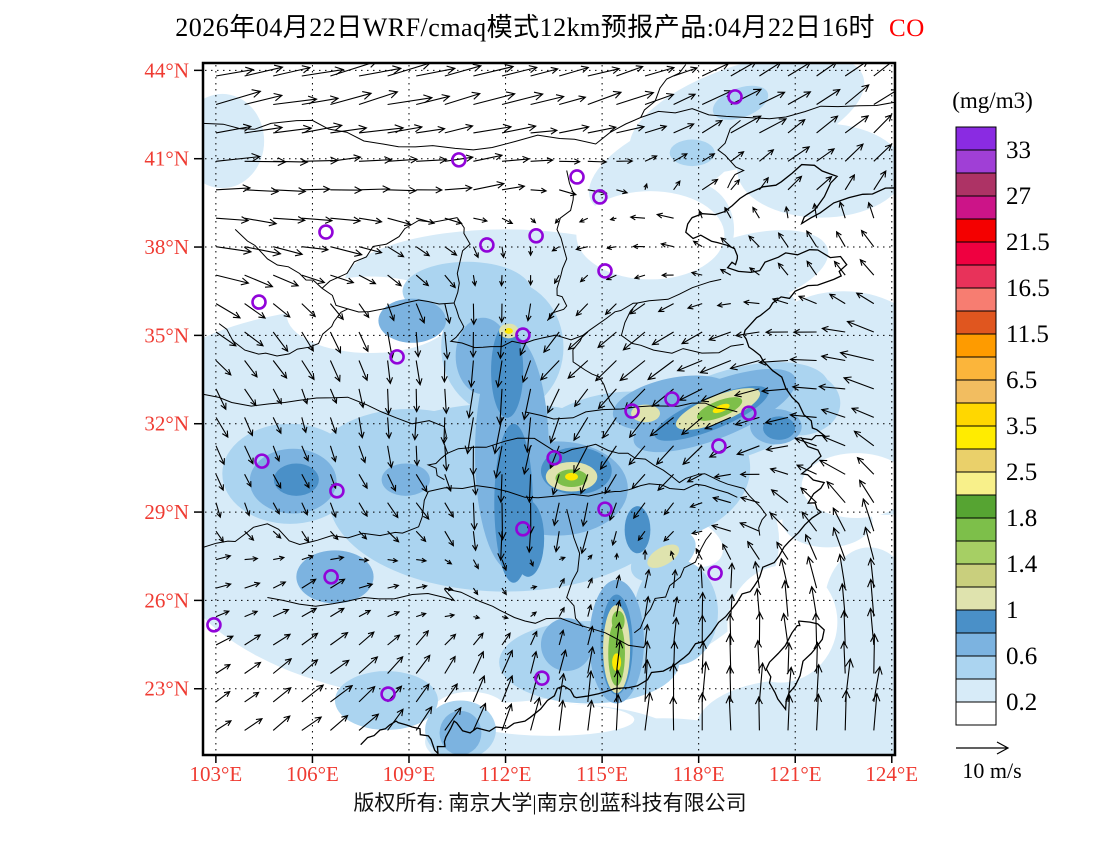 The image size is (1100, 850). Describe the element at coordinates (992, 100) in the screenshot. I see `legend-unit-label: (mg/m3)` at that location.